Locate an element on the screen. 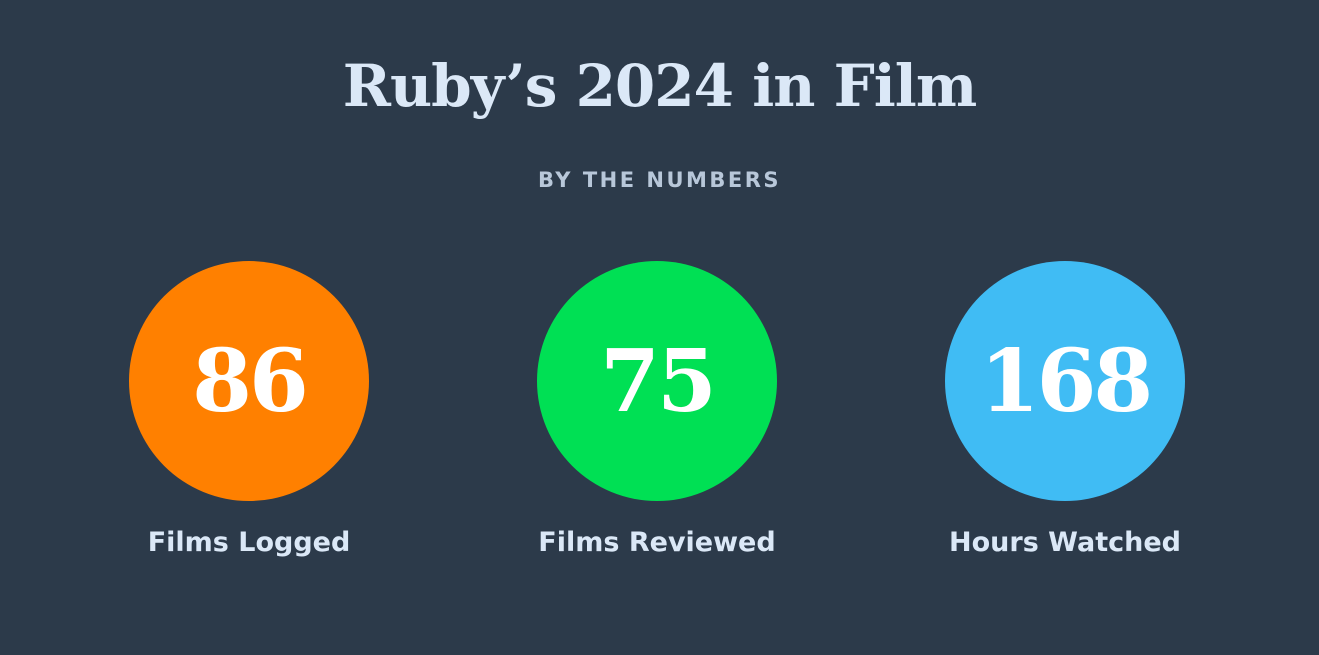 The width and height of the screenshot is (1319, 655). stat-item: 86 Films Logged is located at coordinates (249, 409).